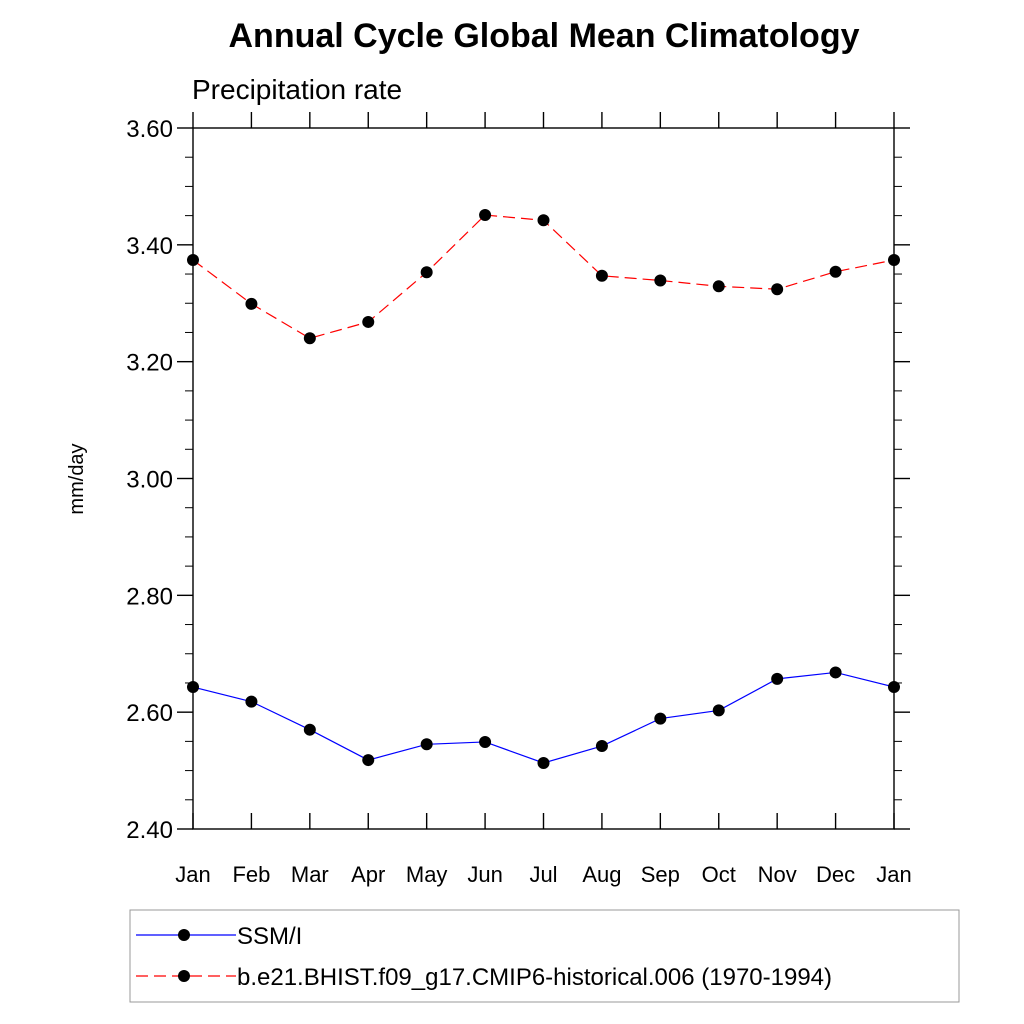  Describe the element at coordinates (297, 89) in the screenshot. I see `chart-subtitle: Precipitation rate` at that location.